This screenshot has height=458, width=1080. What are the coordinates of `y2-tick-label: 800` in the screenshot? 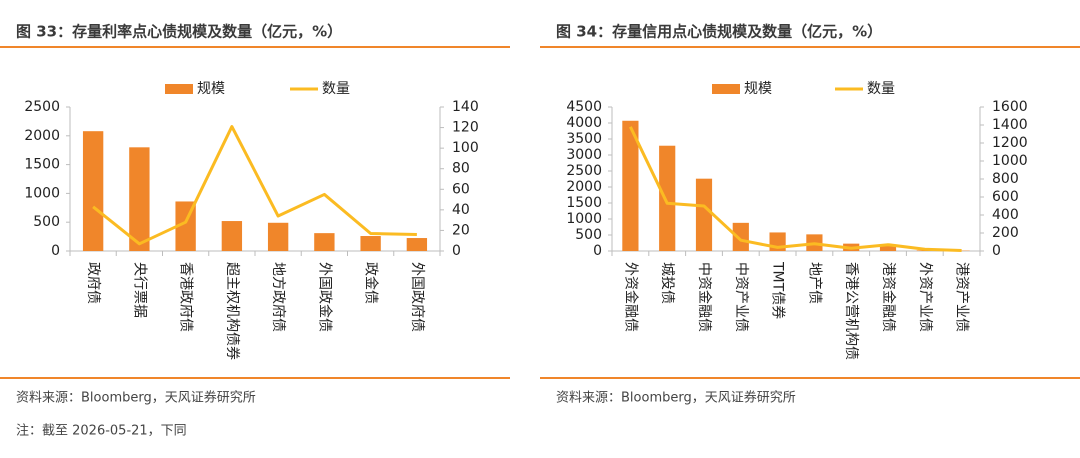 It's located at (1005, 179).